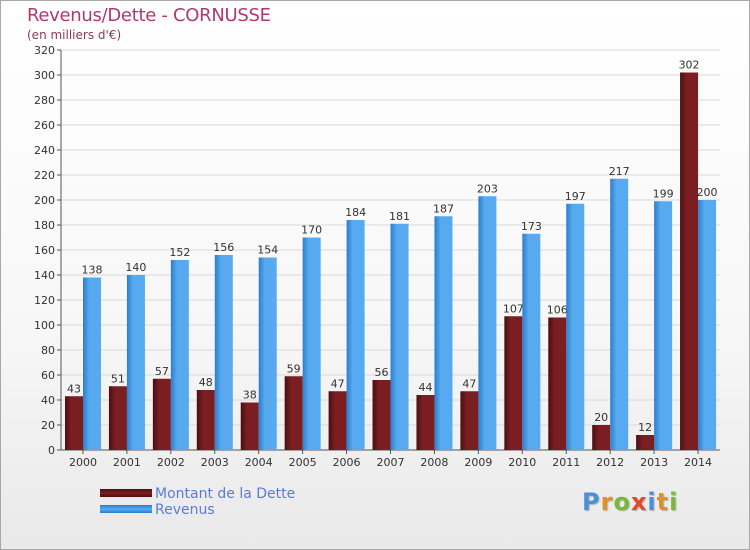  Describe the element at coordinates (522, 462) in the screenshot. I see `x-tick-label: 2010` at that location.